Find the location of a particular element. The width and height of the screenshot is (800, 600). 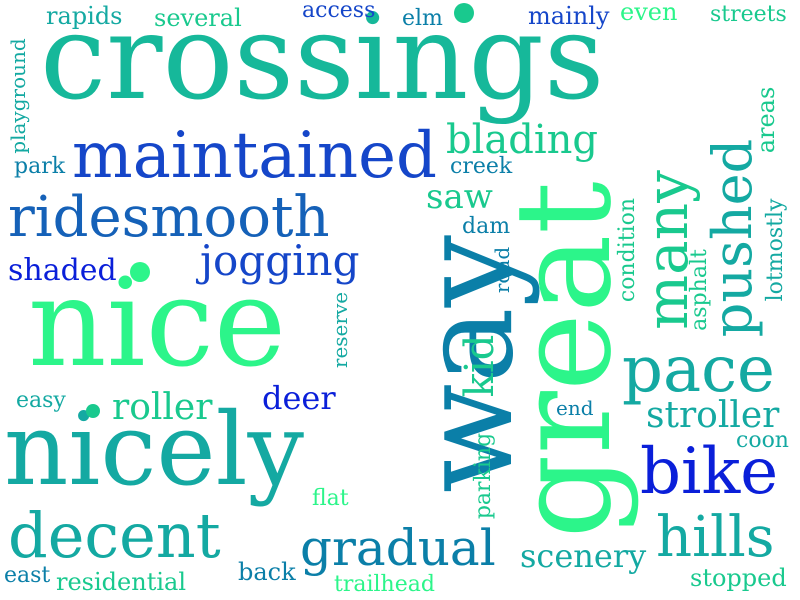

word-maintained: maintained is located at coordinates (254, 156).